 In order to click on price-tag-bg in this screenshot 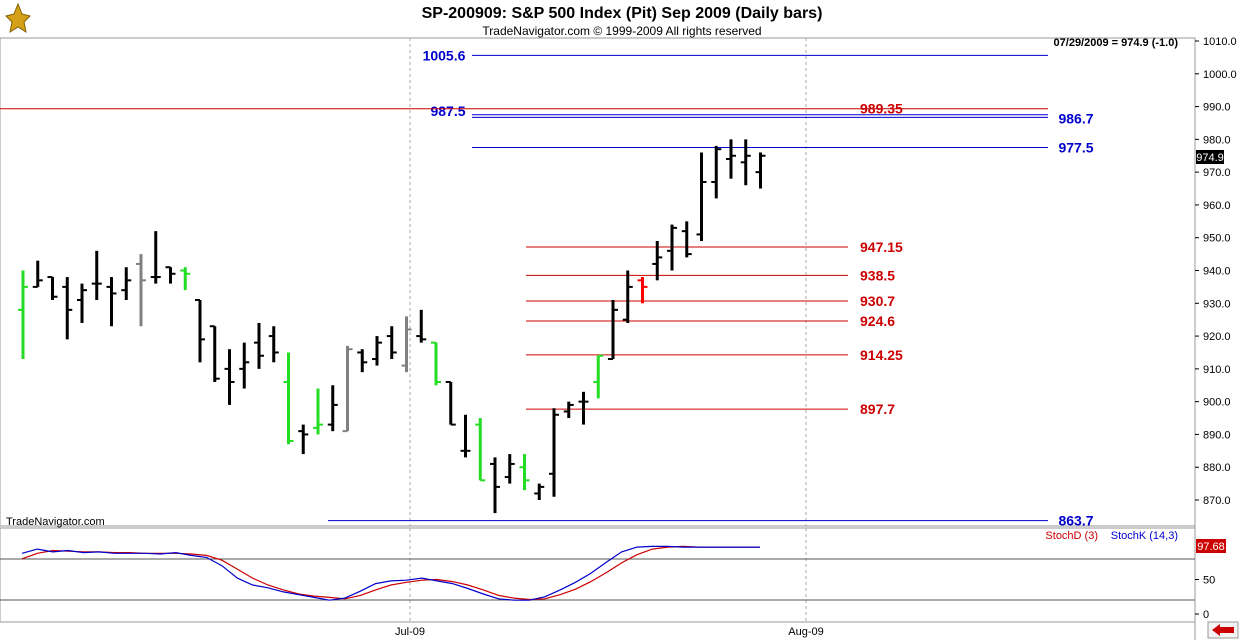, I will do `click(1210, 157)`.